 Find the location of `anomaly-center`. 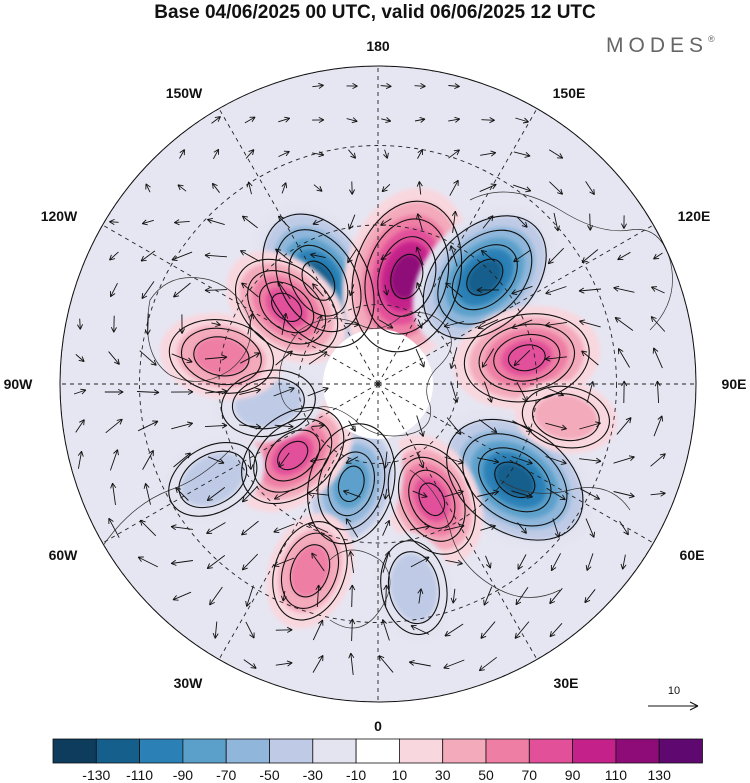

anomaly-center is located at coordinates (413, 587).